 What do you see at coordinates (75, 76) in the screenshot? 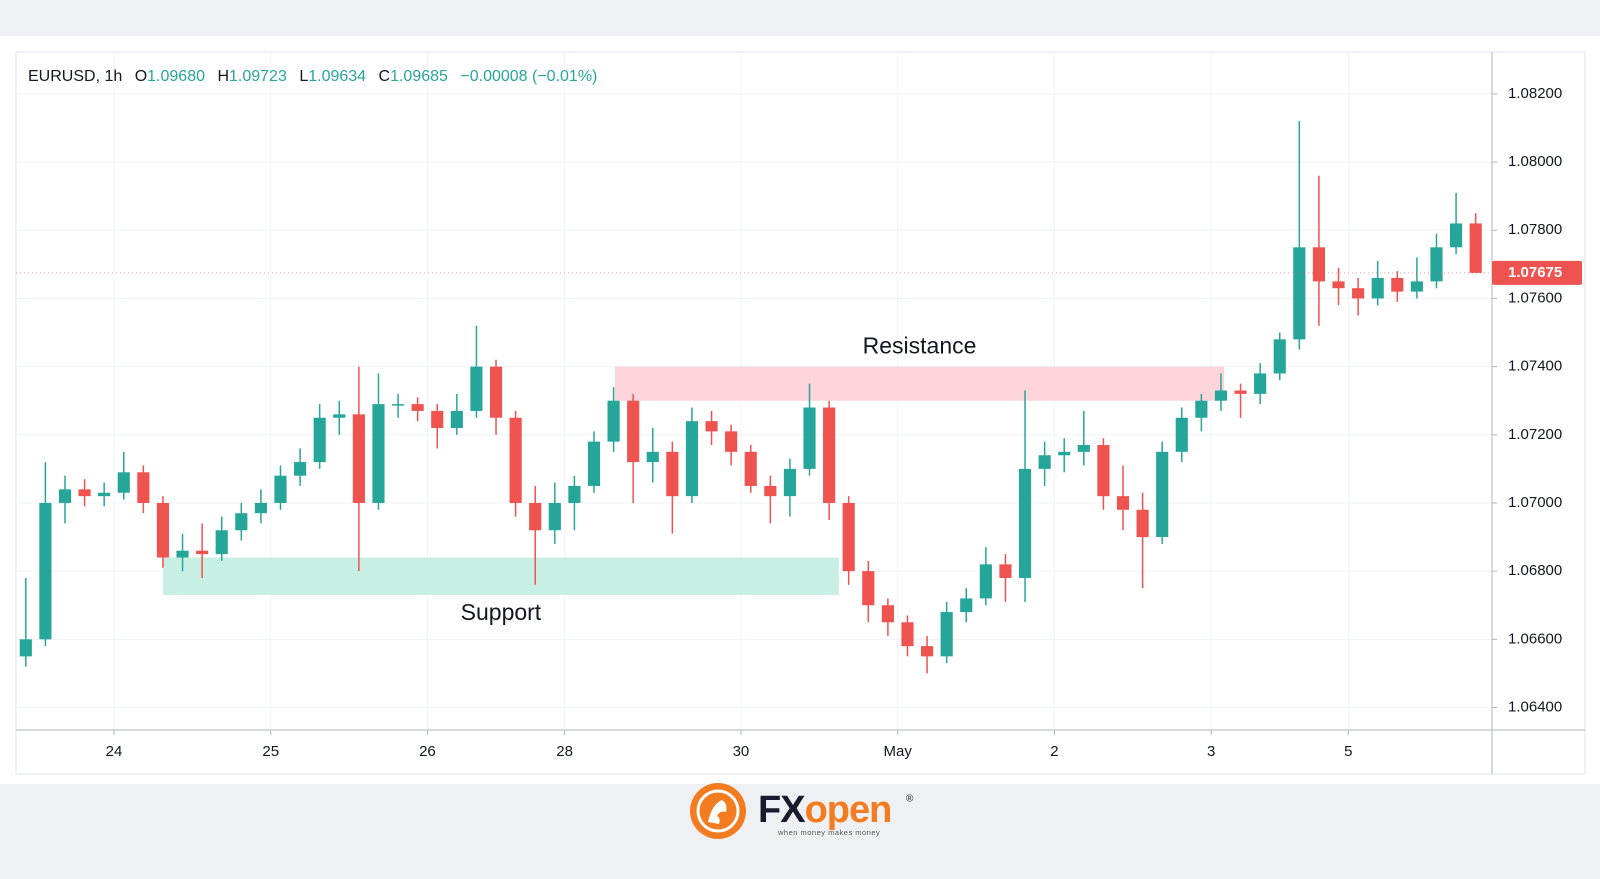
I see `symbol: EURUSD, 1h` at bounding box center [75, 76].